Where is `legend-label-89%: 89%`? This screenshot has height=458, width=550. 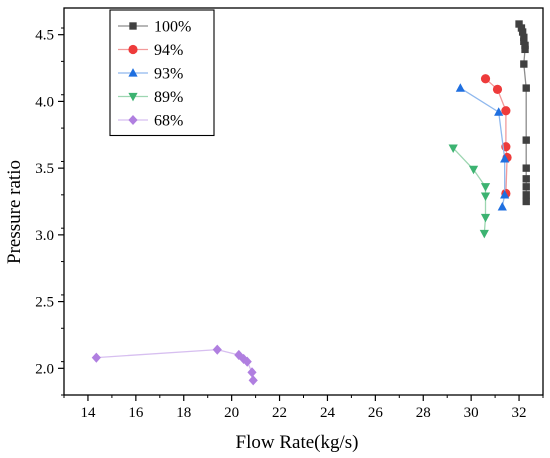
legend-label-89%: 89% is located at coordinates (168, 97).